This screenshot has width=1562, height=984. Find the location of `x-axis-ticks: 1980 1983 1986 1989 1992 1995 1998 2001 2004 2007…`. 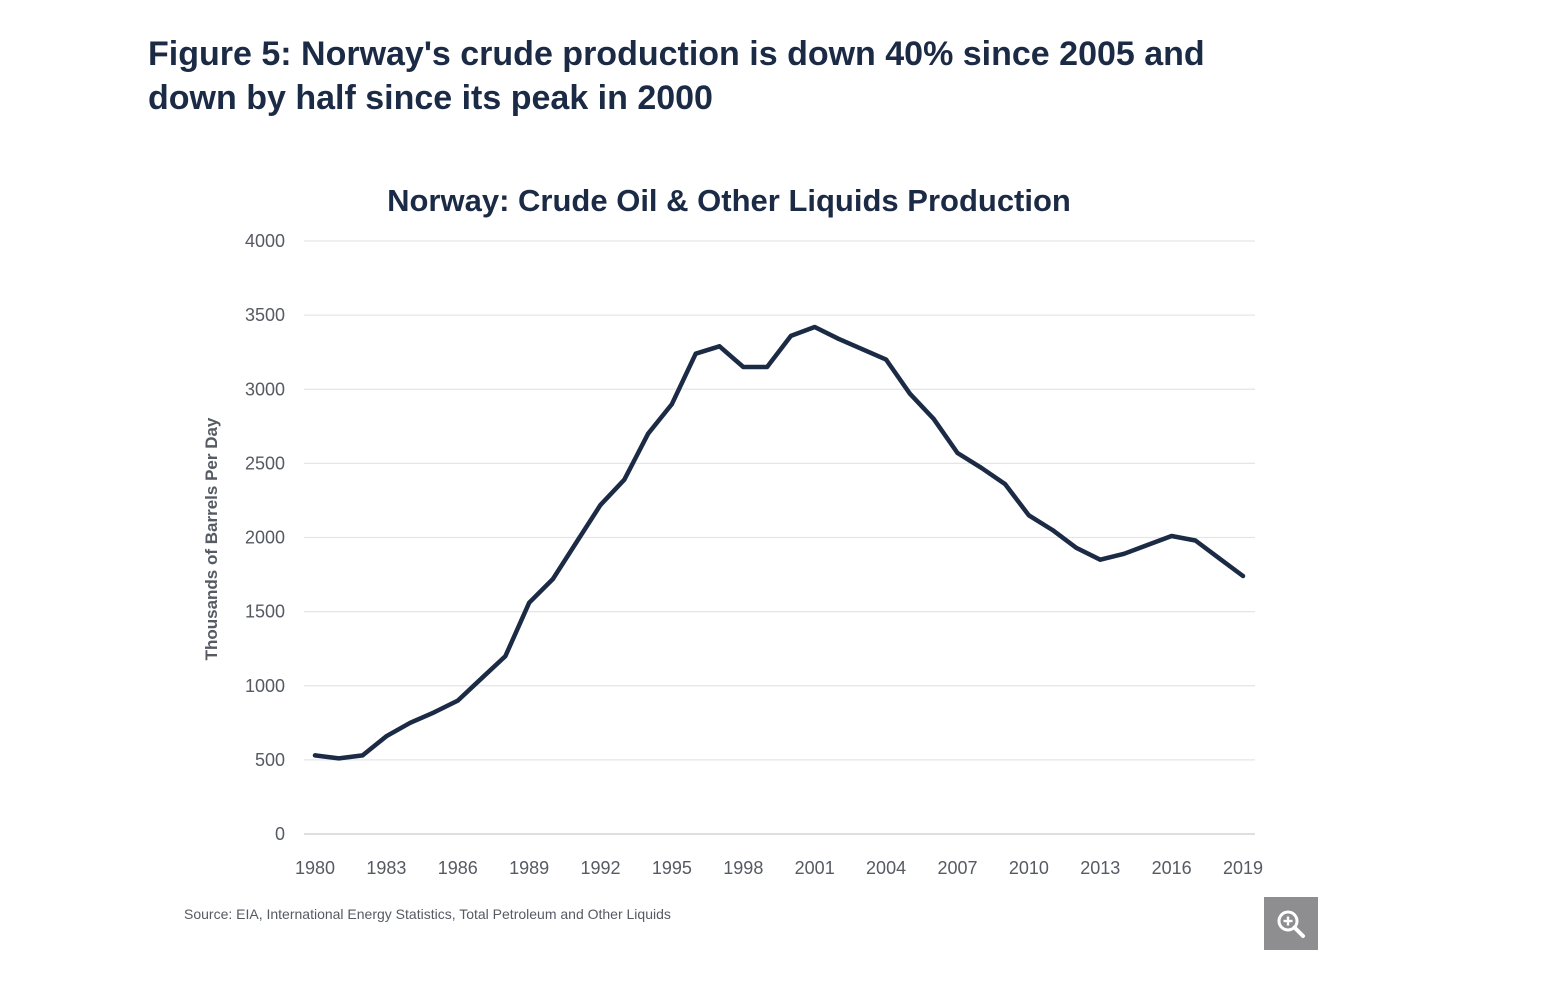

x-axis-ticks: 1980 1983 1986 1989 1992 1995 1998 2001 2004 2007… is located at coordinates (779, 868).